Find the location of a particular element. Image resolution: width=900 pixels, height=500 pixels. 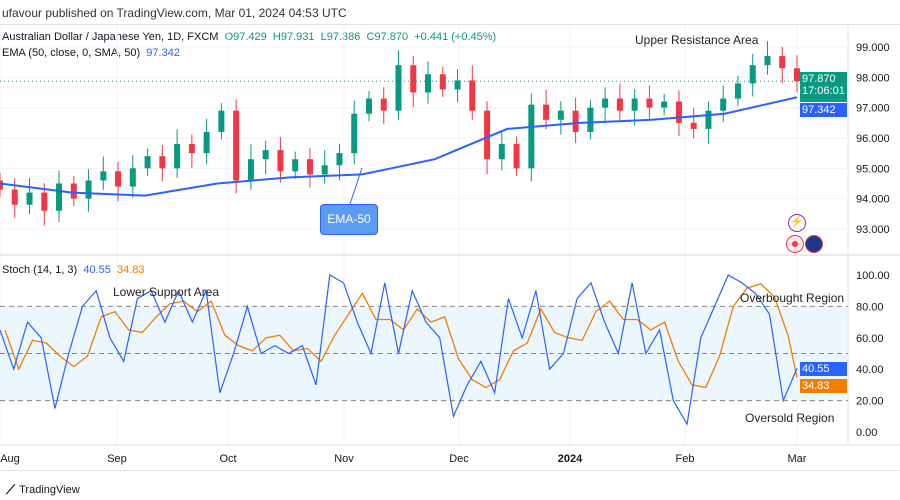

lower-support-label: Lower Support Area is located at coordinates (166, 292).